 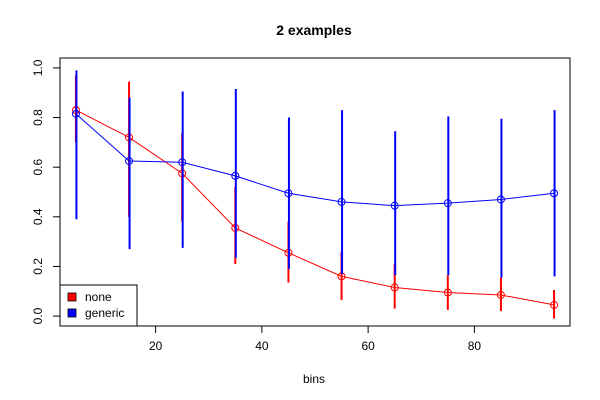 What do you see at coordinates (368, 346) in the screenshot?
I see `x-tick-label: 60` at bounding box center [368, 346].